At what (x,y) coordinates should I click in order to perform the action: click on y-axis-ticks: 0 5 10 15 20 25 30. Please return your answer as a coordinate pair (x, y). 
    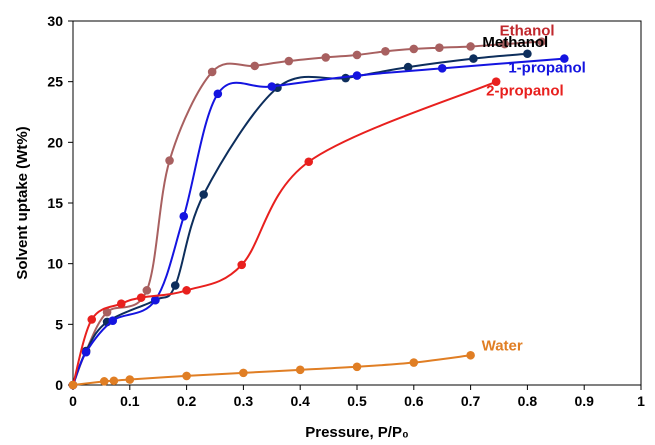
    Looking at the image, I should click on (60, 203).